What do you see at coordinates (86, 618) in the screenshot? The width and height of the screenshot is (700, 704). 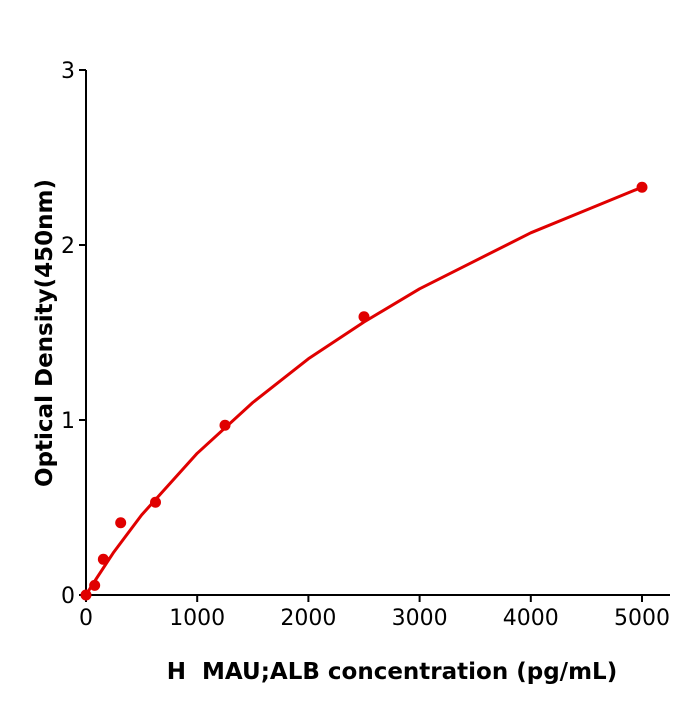 I see `x-tick-label: 0` at bounding box center [86, 618].